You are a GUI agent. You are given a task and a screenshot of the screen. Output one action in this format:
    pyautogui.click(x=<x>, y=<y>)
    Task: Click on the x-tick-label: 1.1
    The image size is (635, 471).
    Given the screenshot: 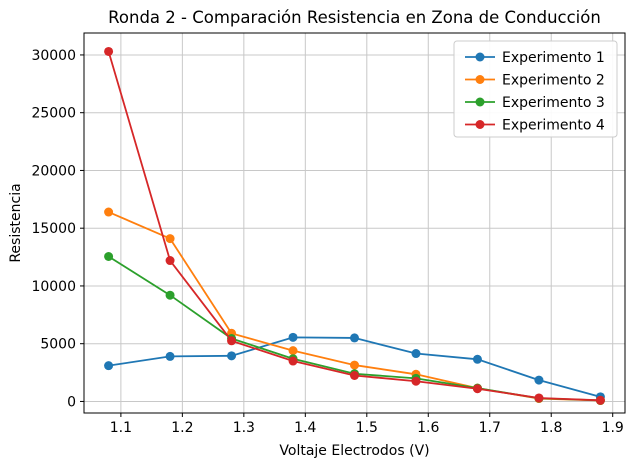 What is the action you would take?
    pyautogui.click(x=121, y=428)
    